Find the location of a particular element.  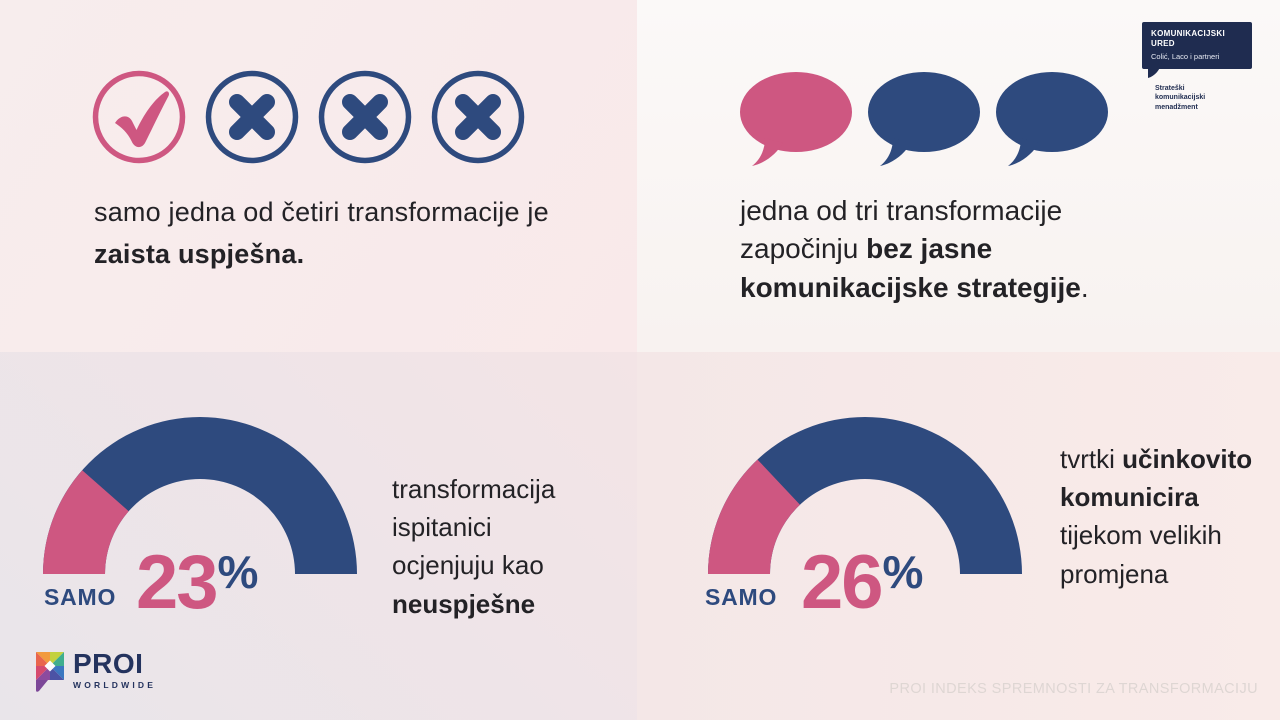

statement-normal-text: jedna od tri transformacije započinju is located at coordinates (901, 230).